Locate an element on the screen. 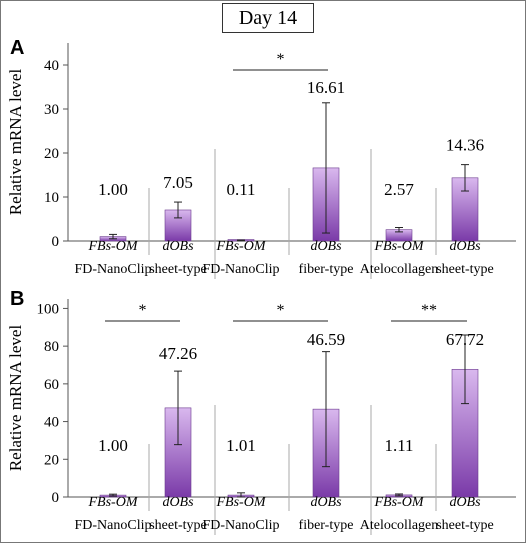  bar-value-label: 47.26 is located at coordinates (178, 353).